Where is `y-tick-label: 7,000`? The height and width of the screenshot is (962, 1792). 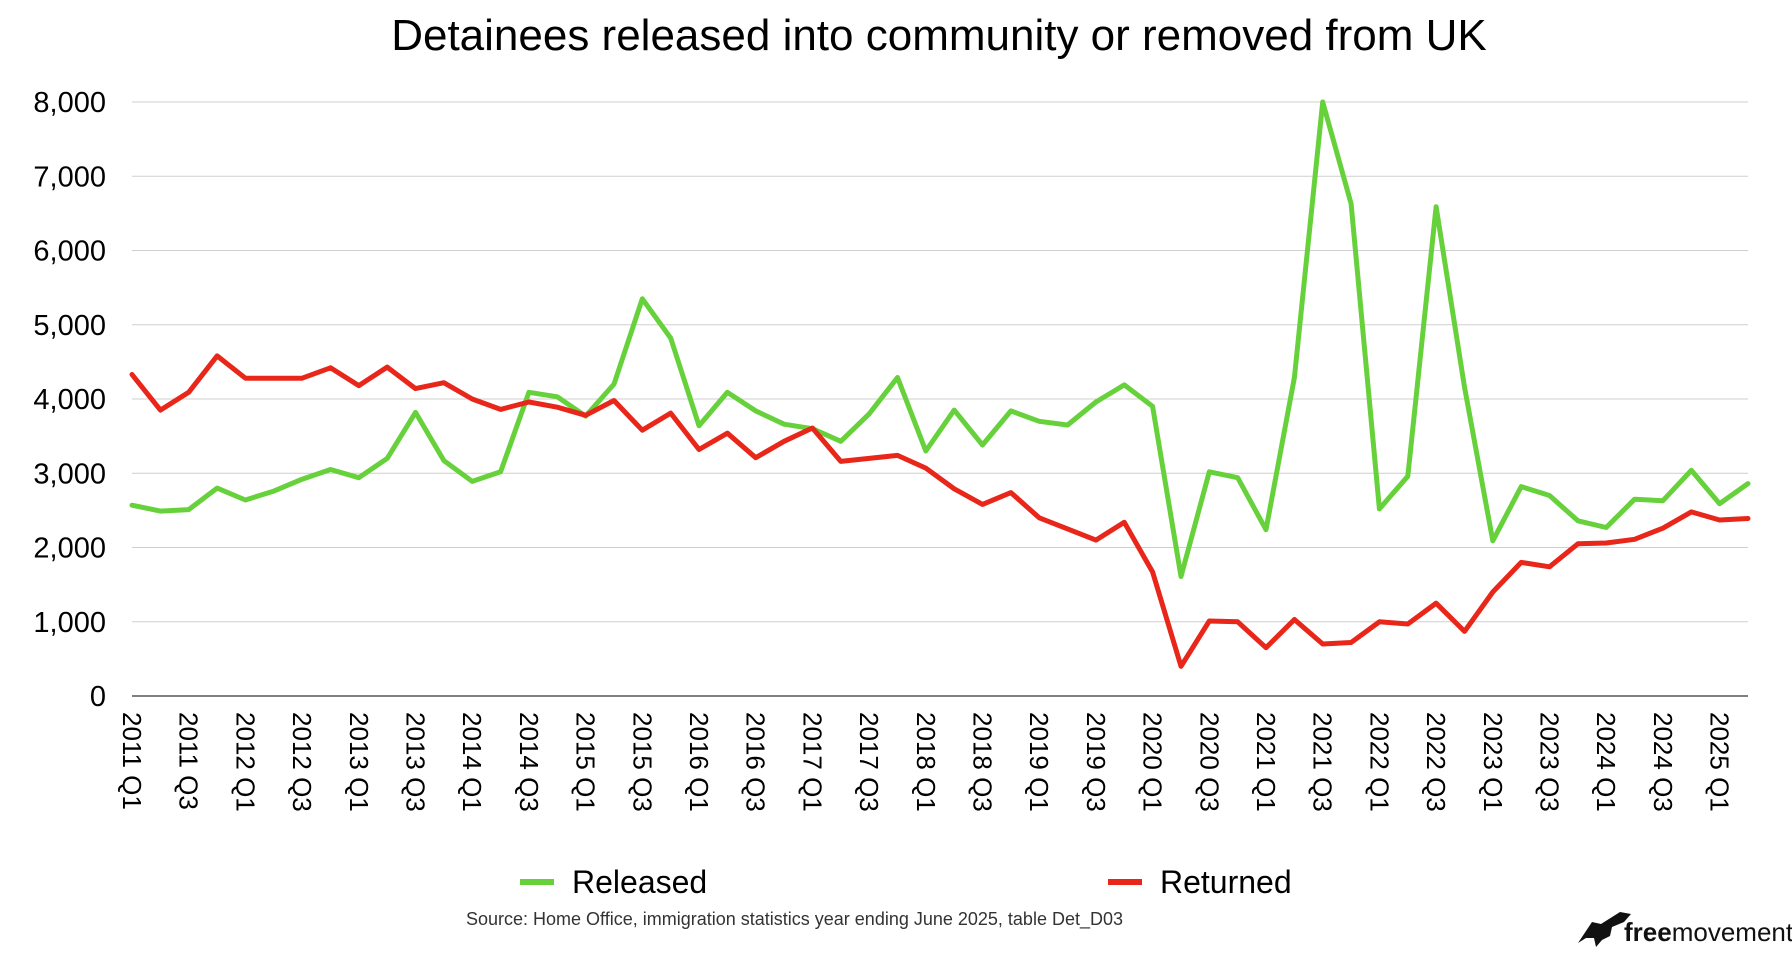
y-tick-label: 7,000 is located at coordinates (69, 177).